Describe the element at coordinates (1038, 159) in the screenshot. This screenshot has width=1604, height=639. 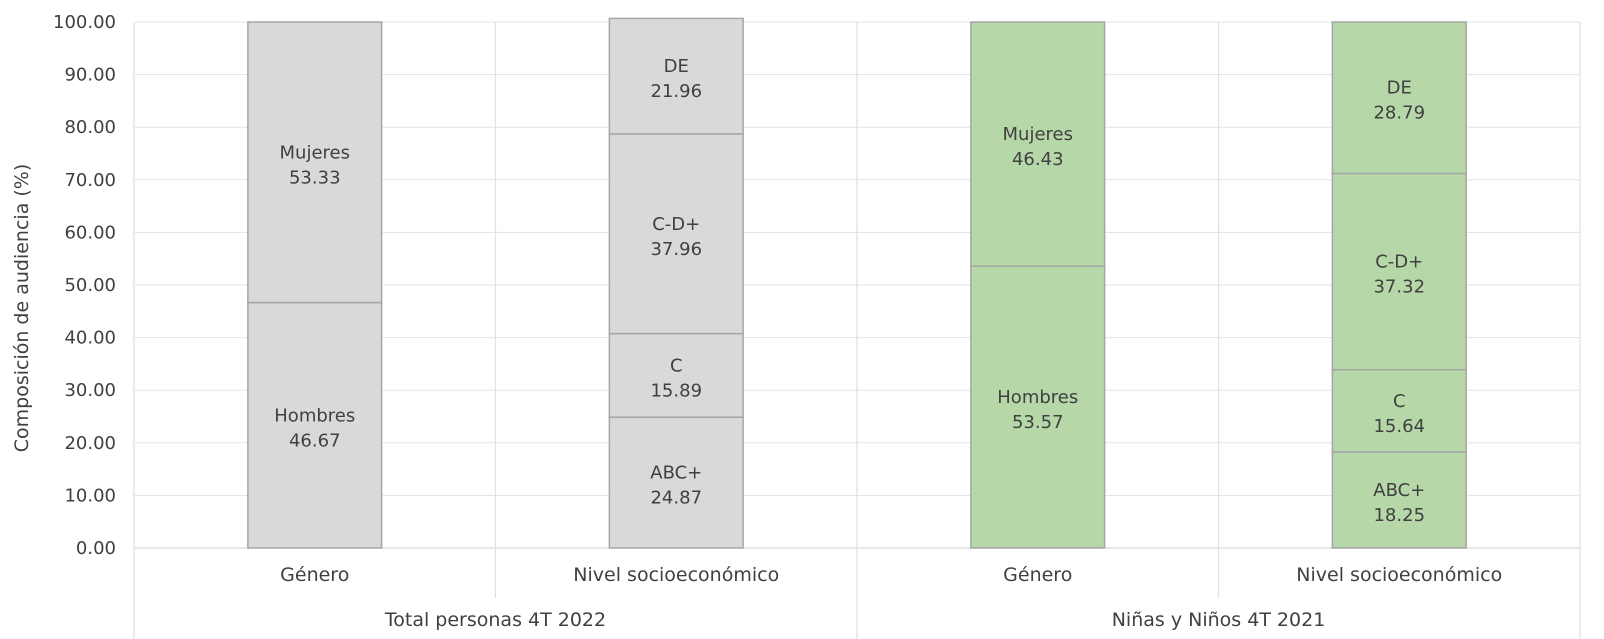
I see `segment-value: 46.43` at that location.